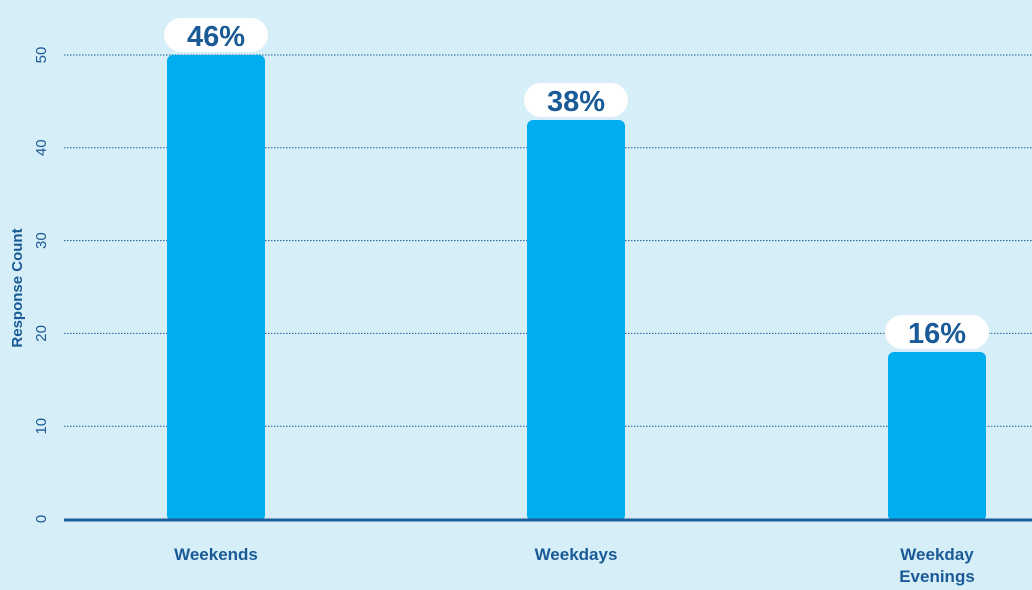 This screenshot has width=1032, height=590. I want to click on y-tick-label: 50, so click(41, 55).